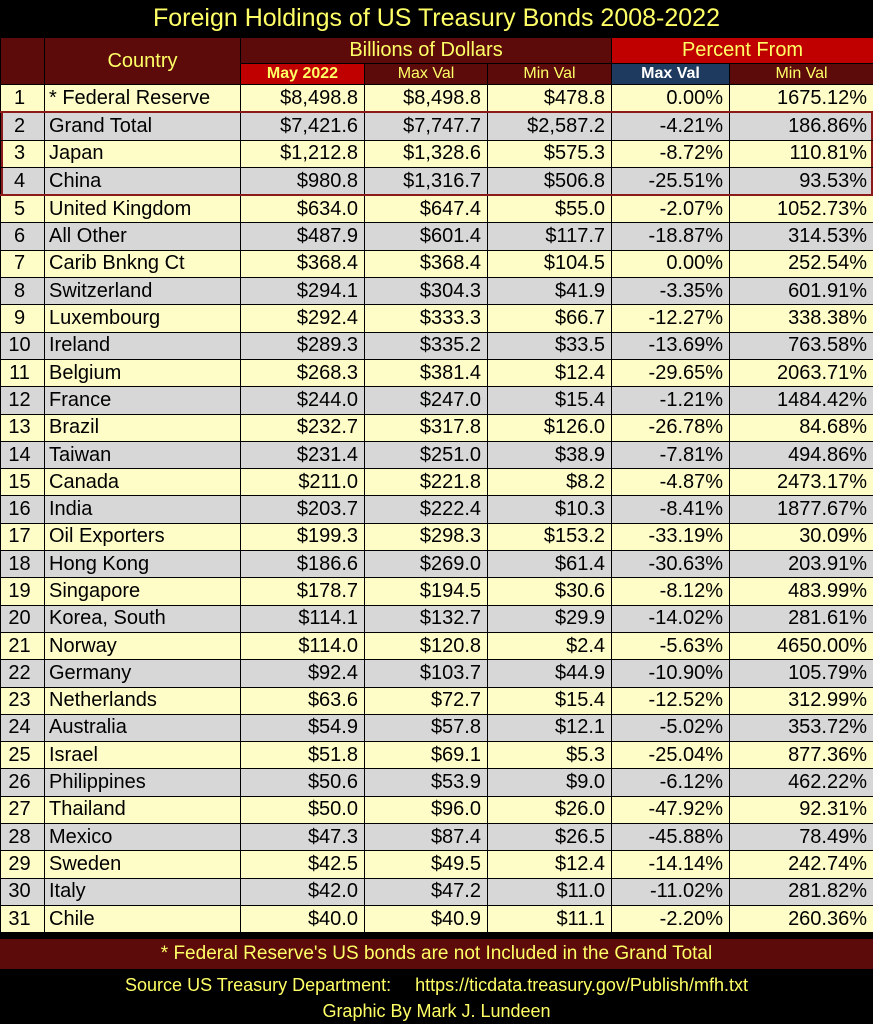  What do you see at coordinates (426, 181) in the screenshot?
I see `max-val-cell: $1,316.7` at bounding box center [426, 181].